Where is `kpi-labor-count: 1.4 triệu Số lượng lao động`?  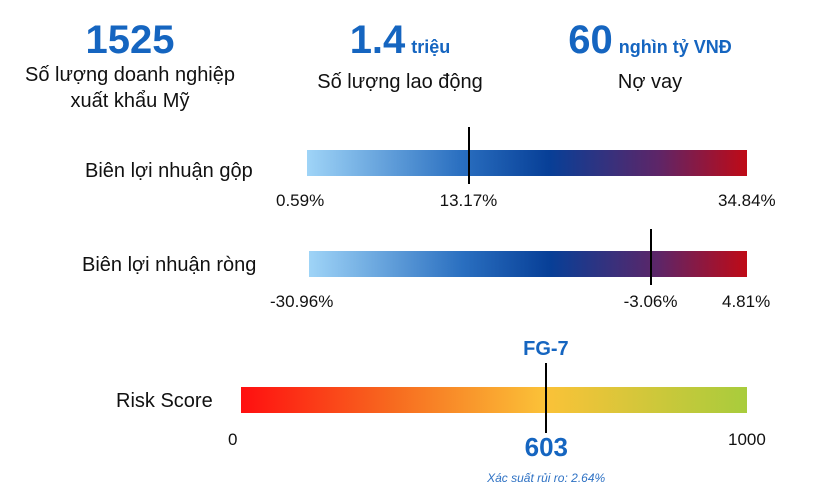 kpi-labor-count: 1.4 triệu Số lượng lao động is located at coordinates (400, 56).